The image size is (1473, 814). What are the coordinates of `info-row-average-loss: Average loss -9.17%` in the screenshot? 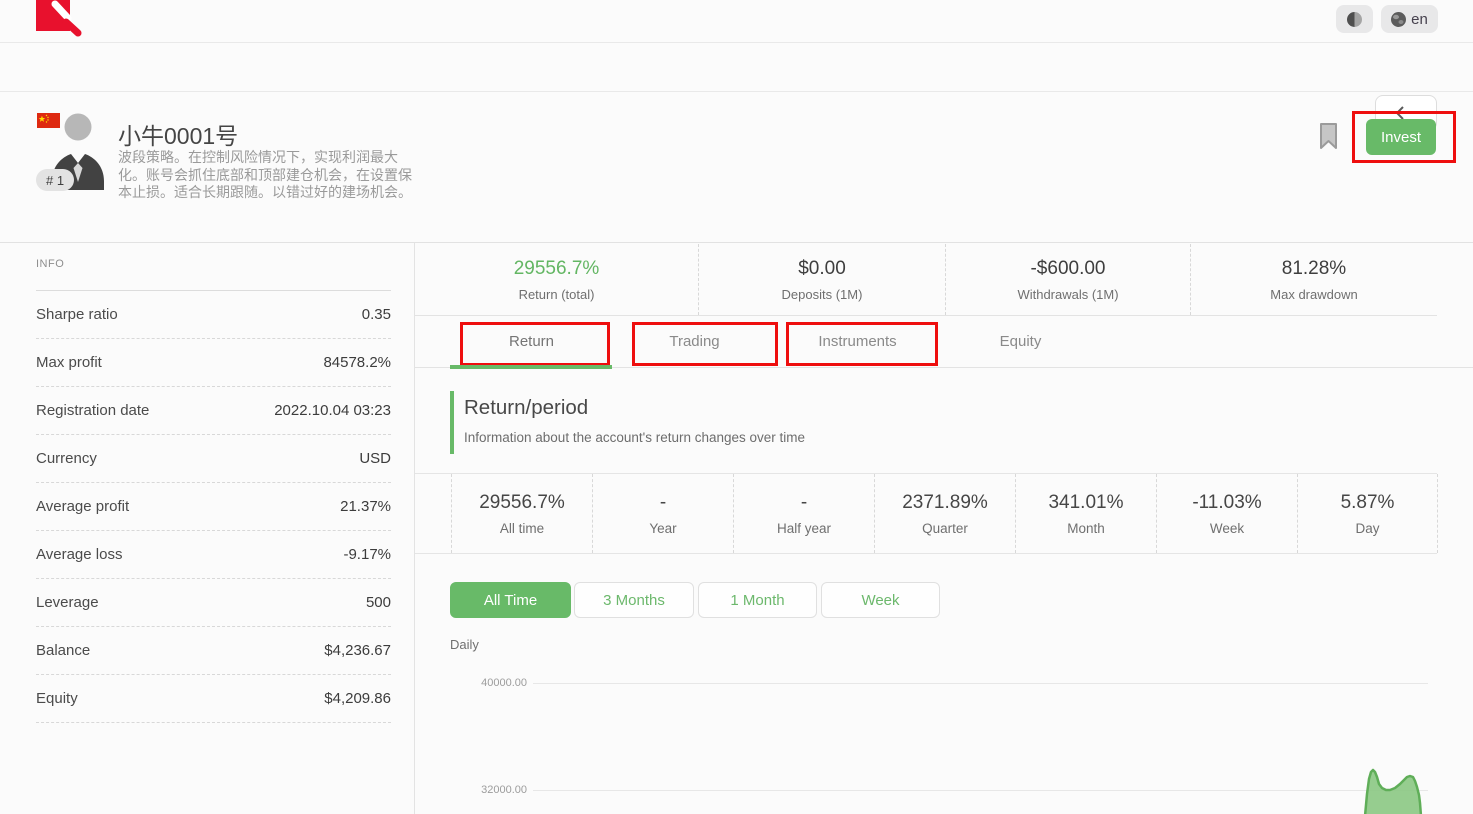 It's located at (213, 555).